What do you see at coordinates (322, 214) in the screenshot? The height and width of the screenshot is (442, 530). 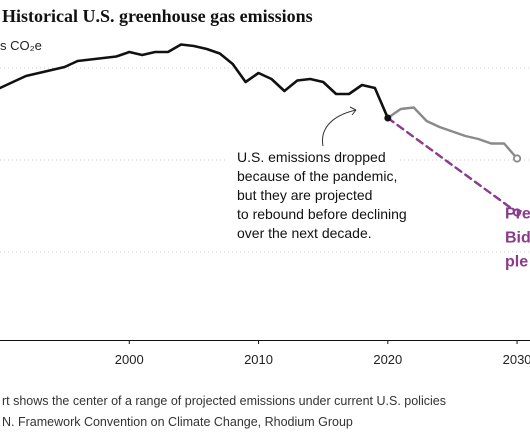 I see `annotation-line: to rebound before declining` at bounding box center [322, 214].